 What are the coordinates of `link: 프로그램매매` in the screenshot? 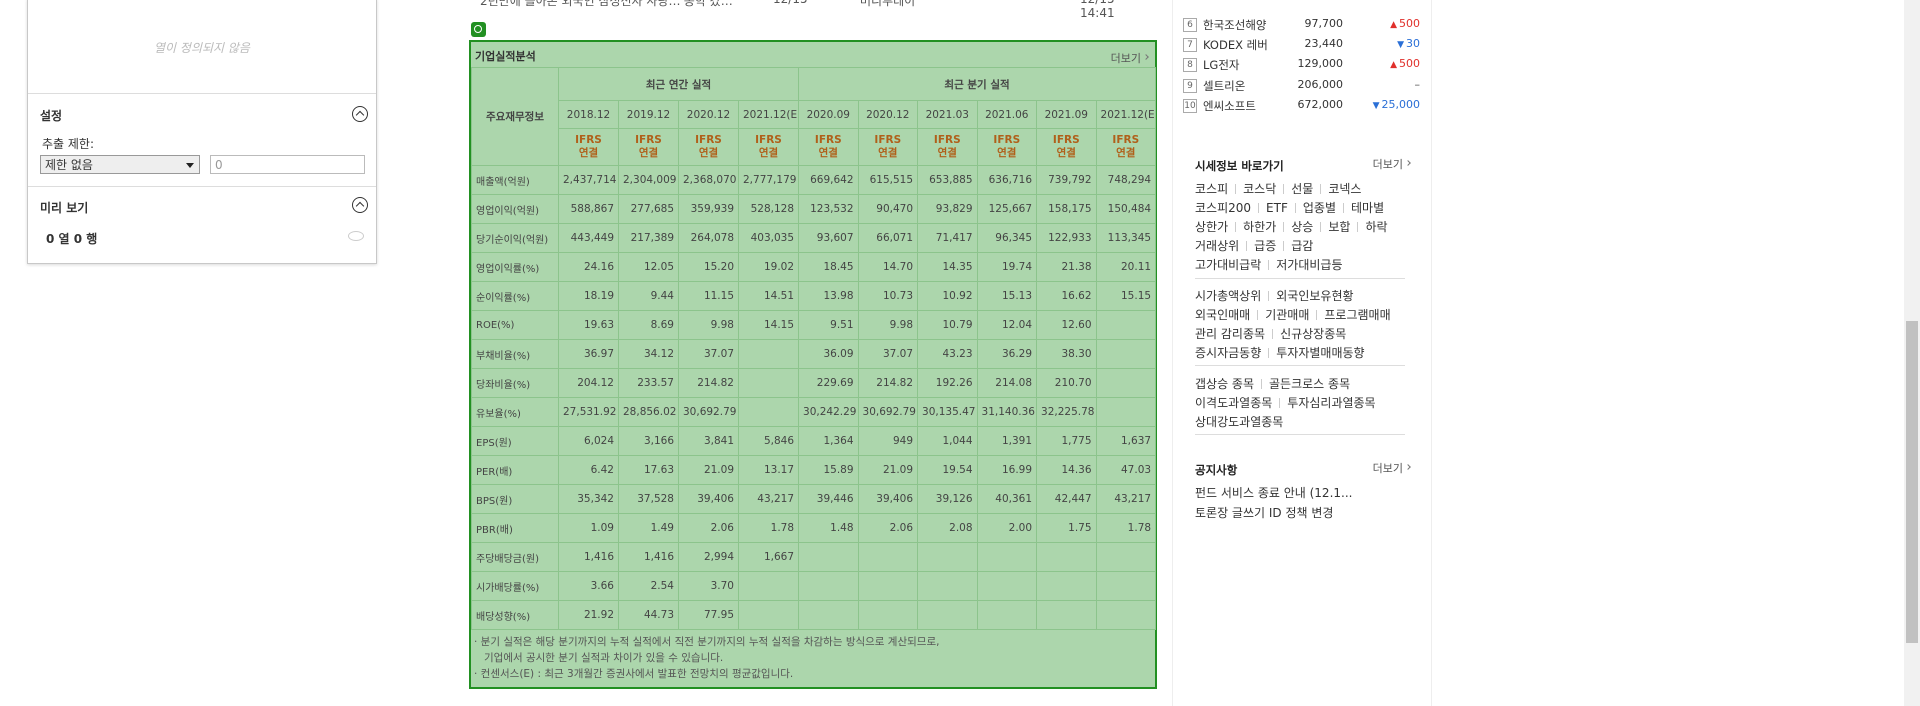 It's located at (1357, 315).